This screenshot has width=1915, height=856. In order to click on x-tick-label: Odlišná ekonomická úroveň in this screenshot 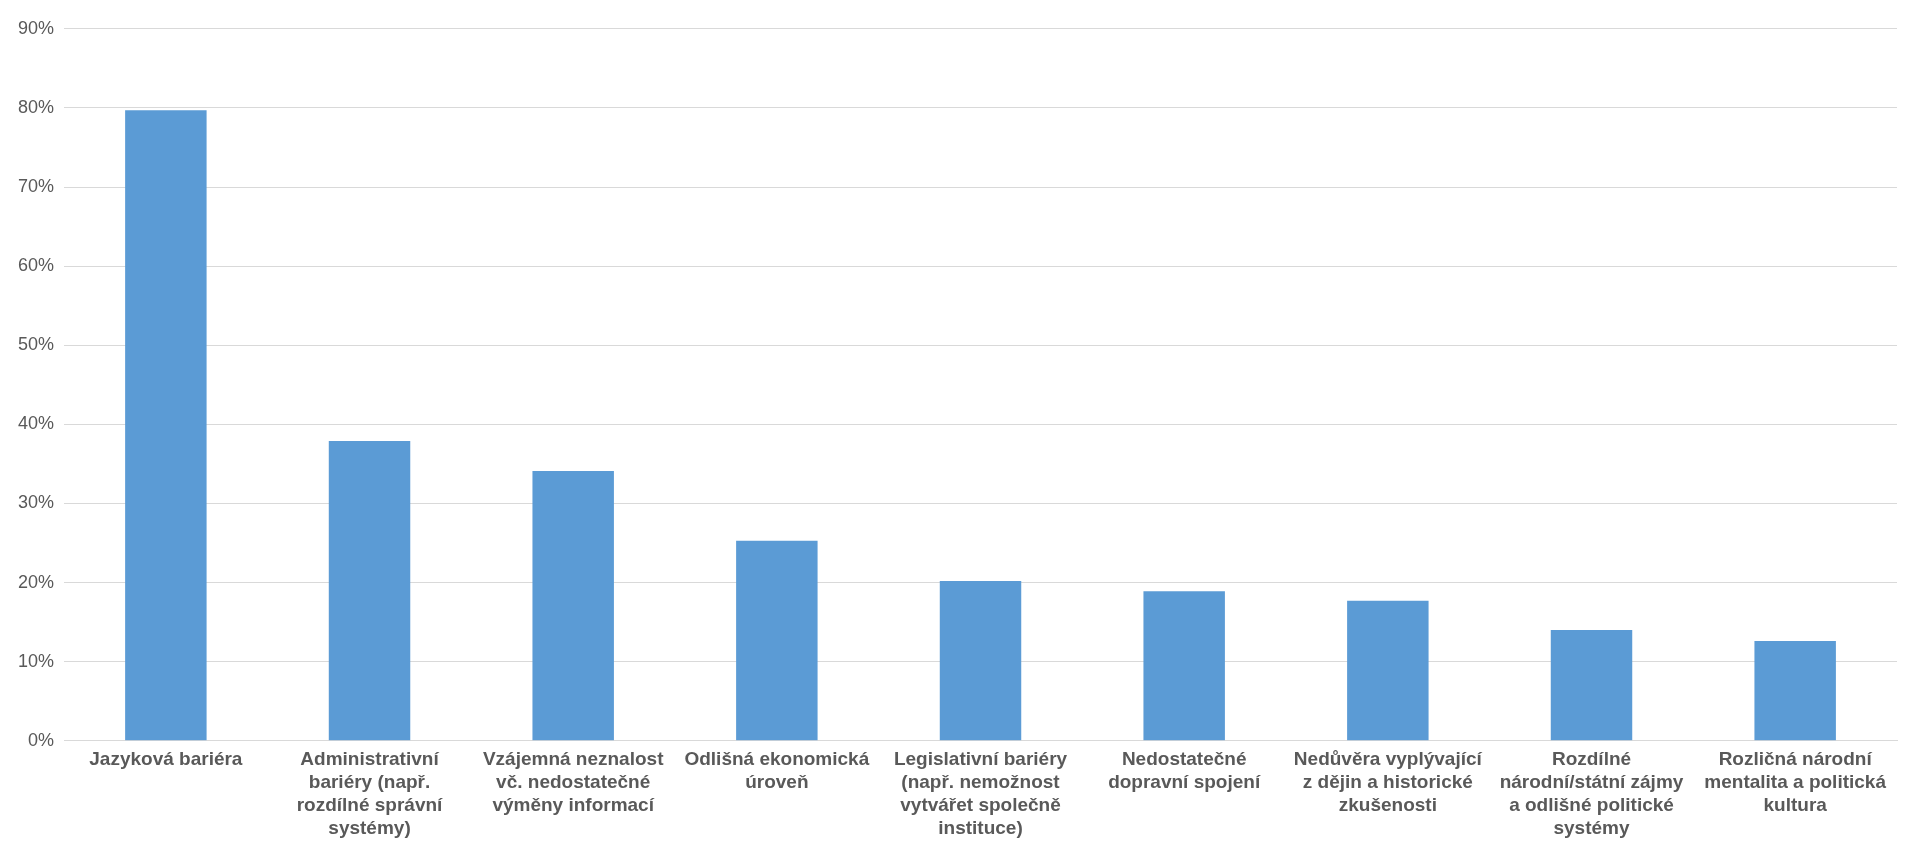, I will do `click(777, 770)`.